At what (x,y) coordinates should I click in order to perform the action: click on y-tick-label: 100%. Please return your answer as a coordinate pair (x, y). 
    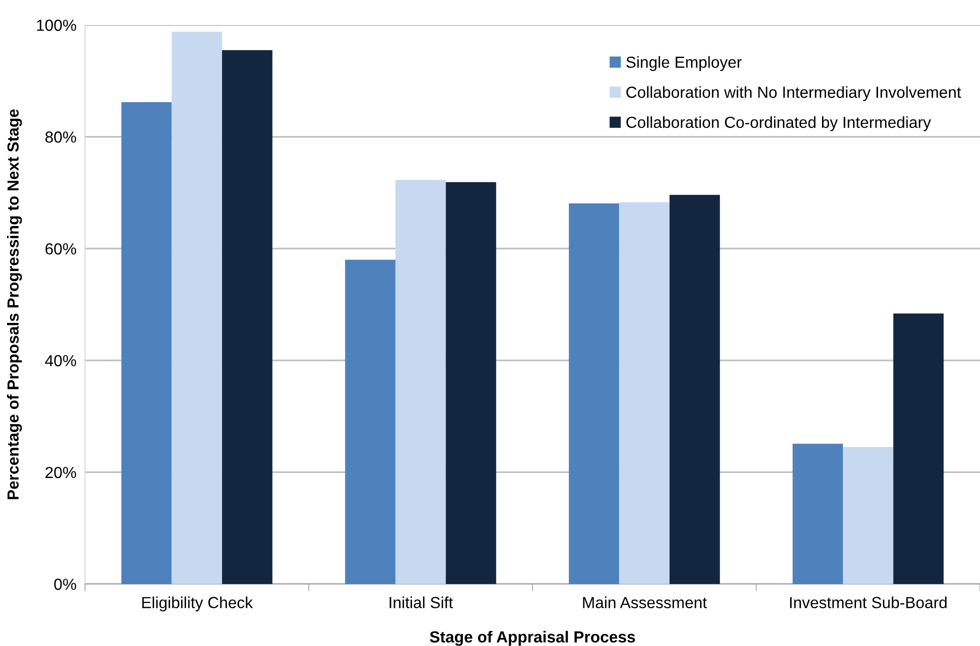
    Looking at the image, I should click on (56, 25).